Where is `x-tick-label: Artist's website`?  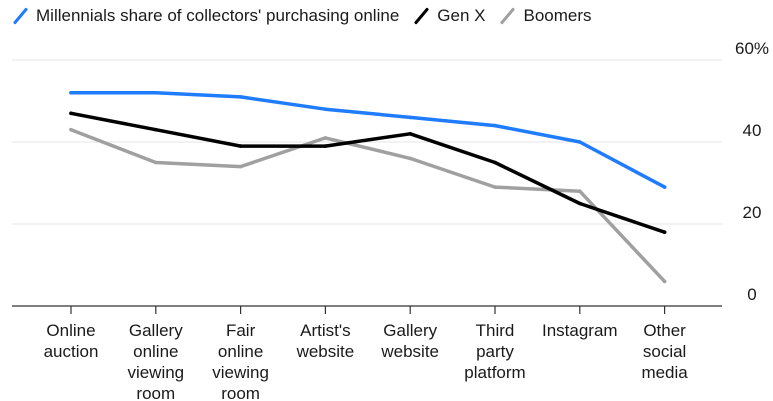 x-tick-label: Artist's website is located at coordinates (325, 341).